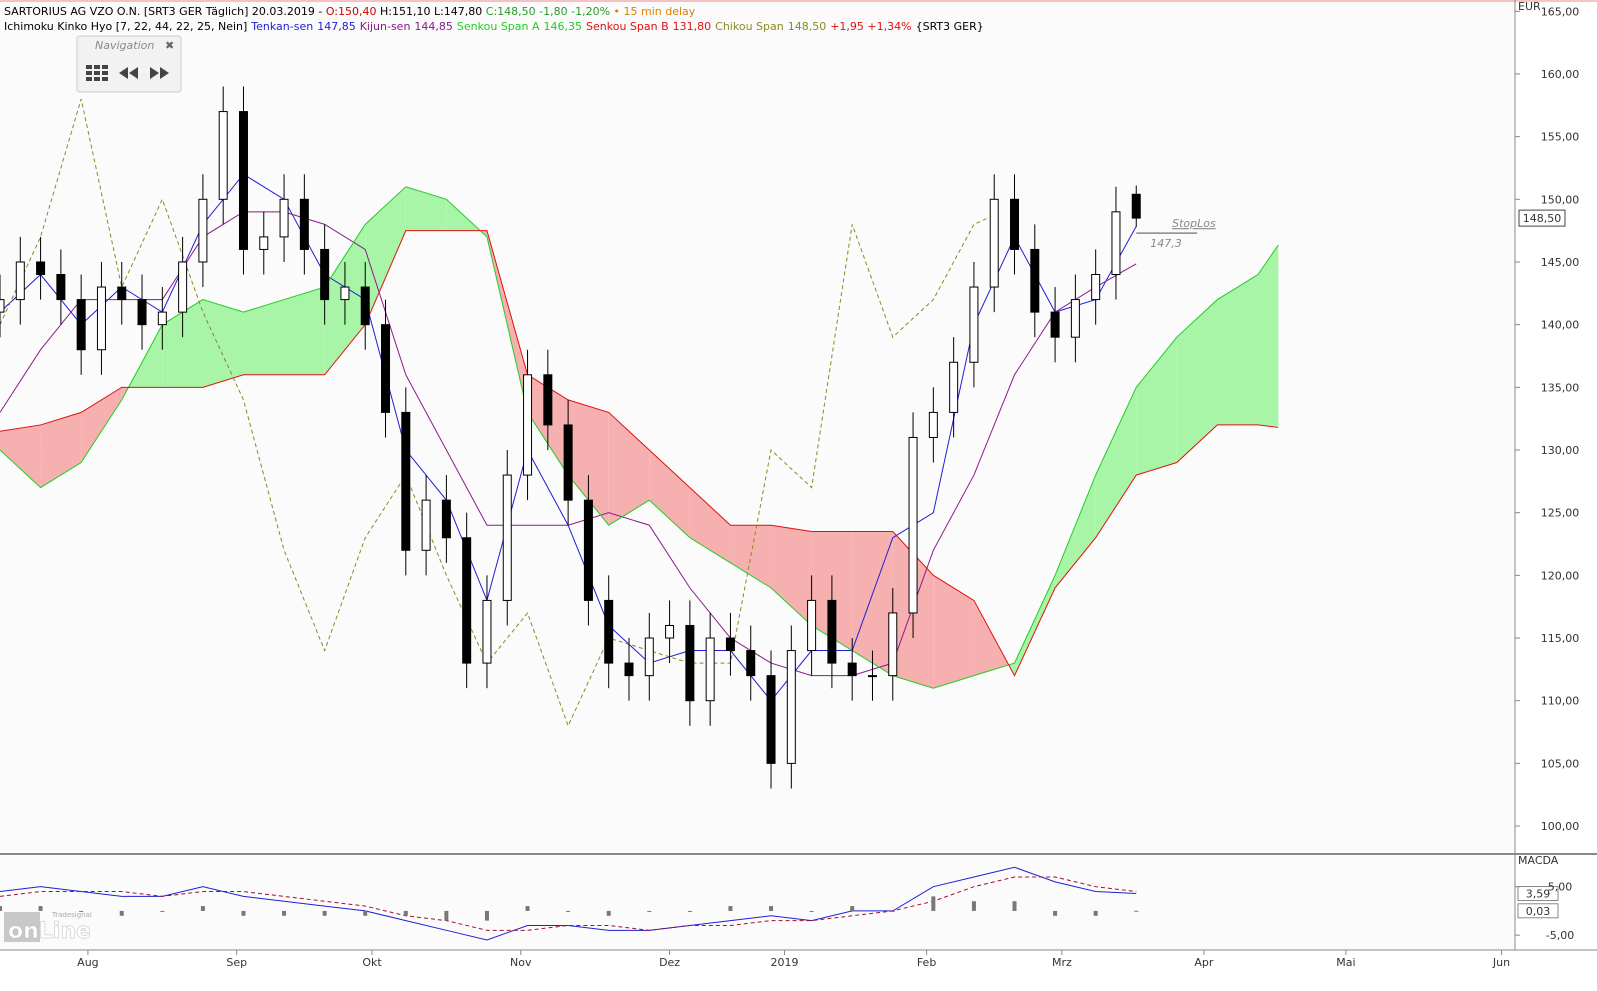  What do you see at coordinates (1194, 223) in the screenshot?
I see `stop-name: StopLos` at bounding box center [1194, 223].